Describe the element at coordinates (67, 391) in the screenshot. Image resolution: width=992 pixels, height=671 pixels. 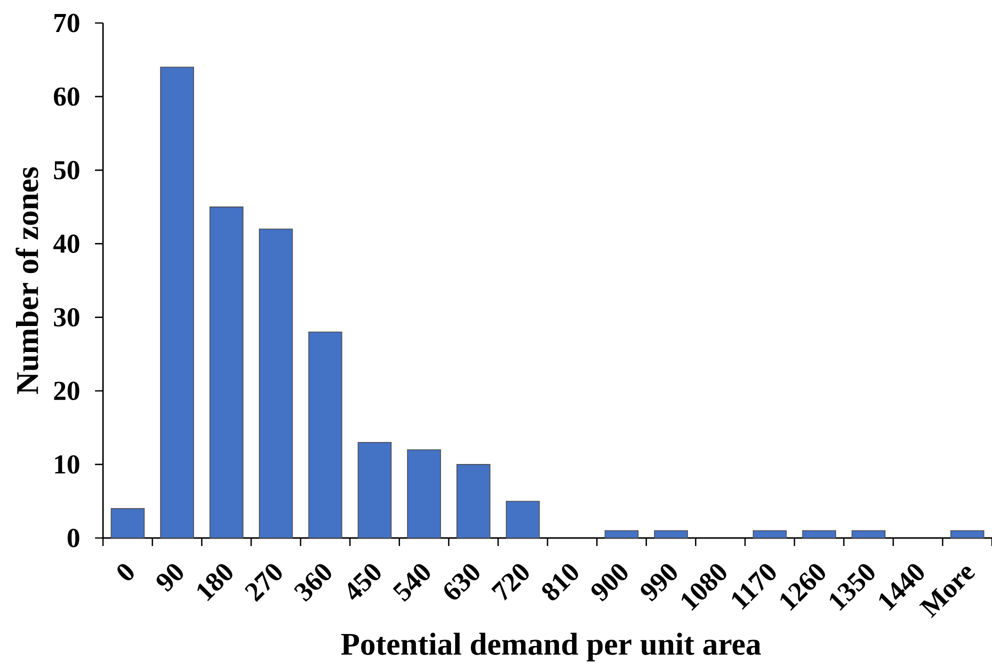
I see `y-tick-label: 20` at that location.